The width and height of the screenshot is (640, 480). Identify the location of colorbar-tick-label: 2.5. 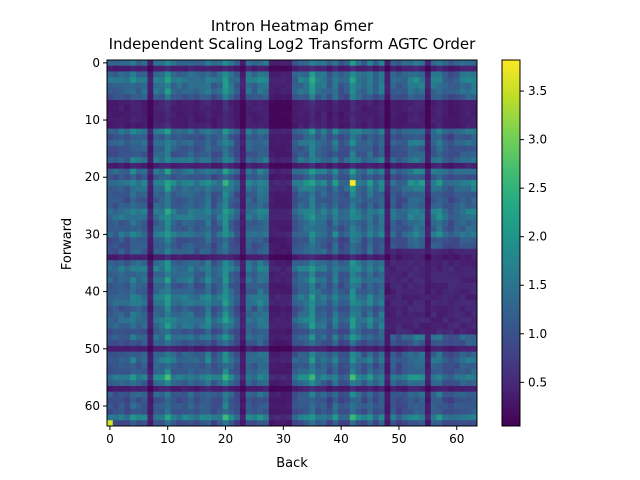
(537, 188).